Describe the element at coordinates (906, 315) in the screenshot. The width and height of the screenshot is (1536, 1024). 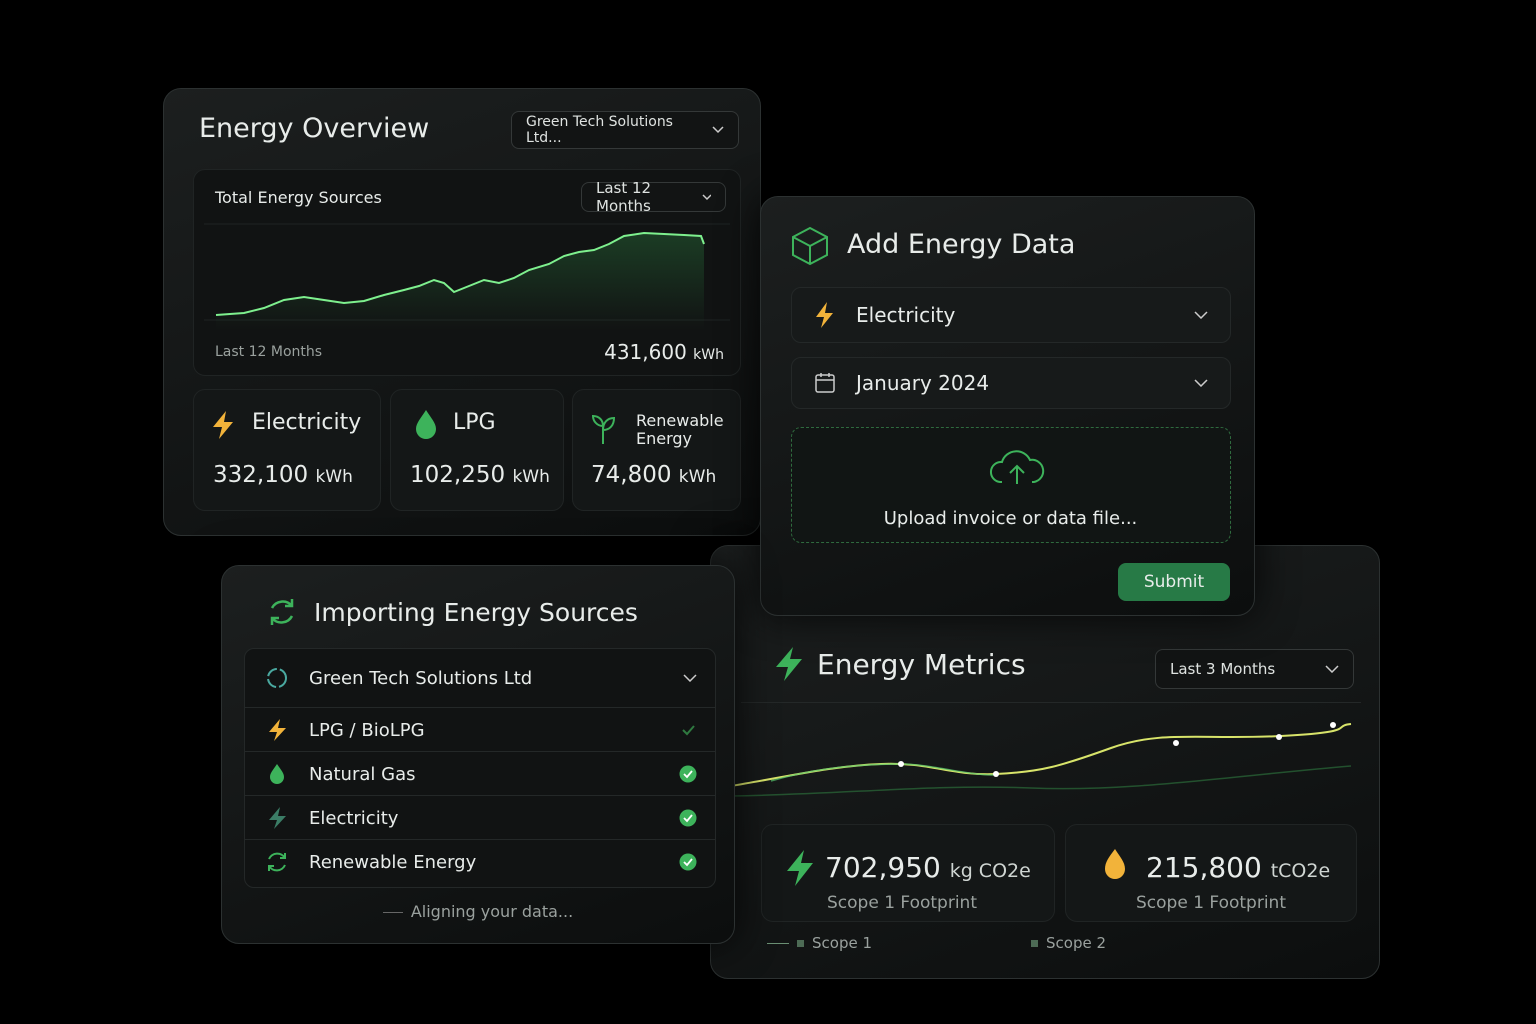
I see `select-text: Electricity` at that location.